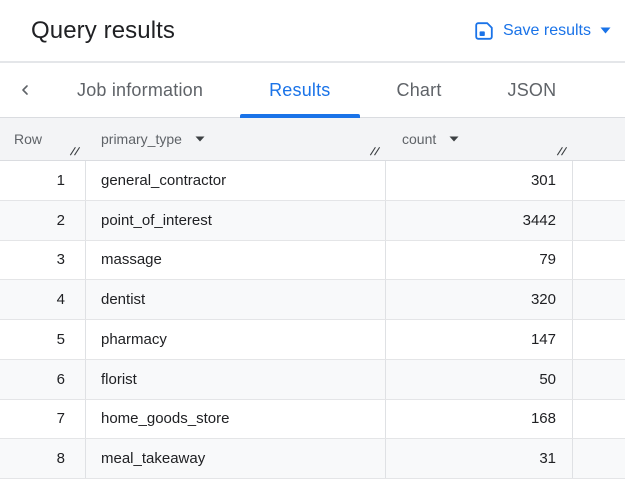 This screenshot has height=479, width=625. Describe the element at coordinates (103, 30) in the screenshot. I see `page-title: Query results` at that location.